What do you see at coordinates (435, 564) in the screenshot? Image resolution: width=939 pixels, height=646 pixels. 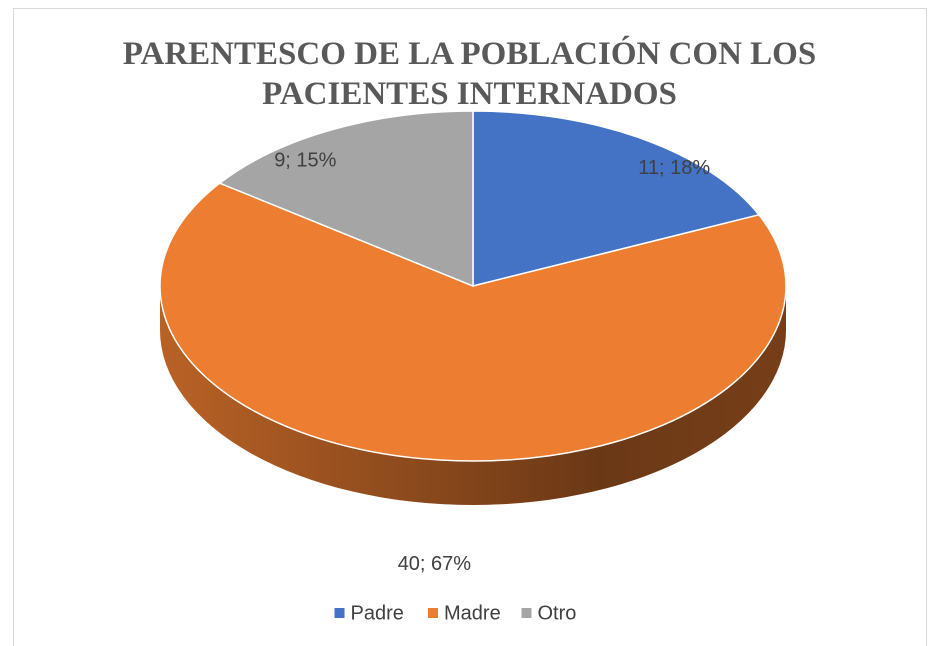 I see `data-label: 40; 67%` at bounding box center [435, 564].